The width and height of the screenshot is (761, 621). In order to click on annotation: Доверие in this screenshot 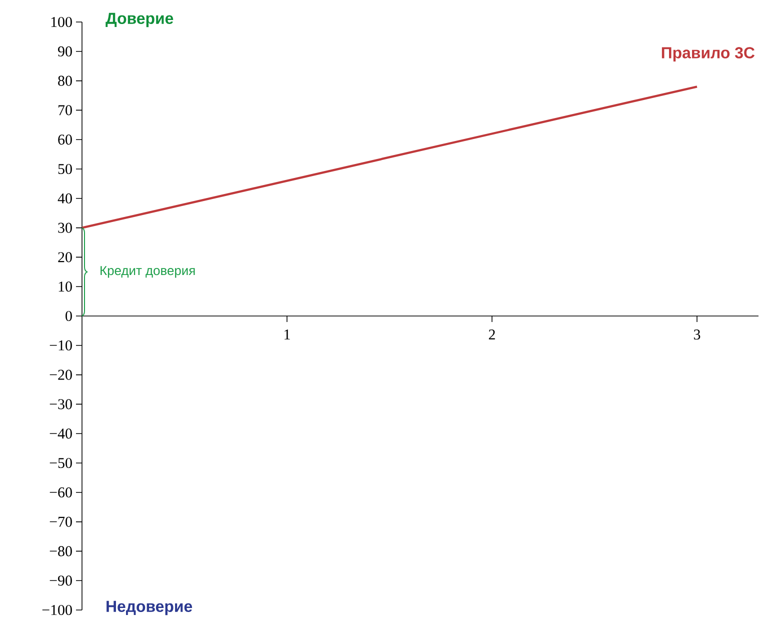, I will do `click(140, 20)`.